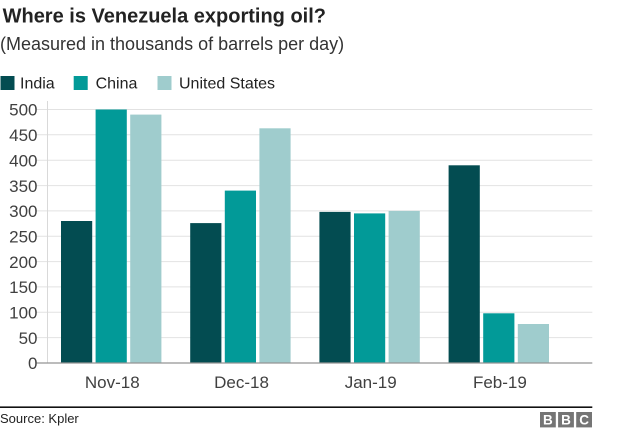 The image size is (624, 436). What do you see at coordinates (584, 419) in the screenshot?
I see `svg-text: C` at bounding box center [584, 419].